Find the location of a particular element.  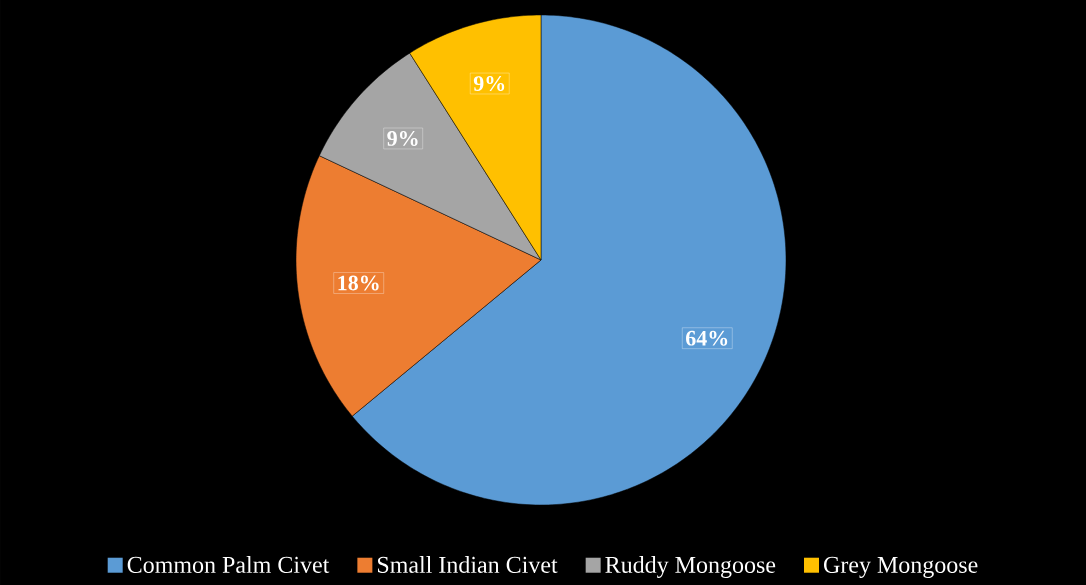

legend-label: Grey Mongoose is located at coordinates (901, 567).